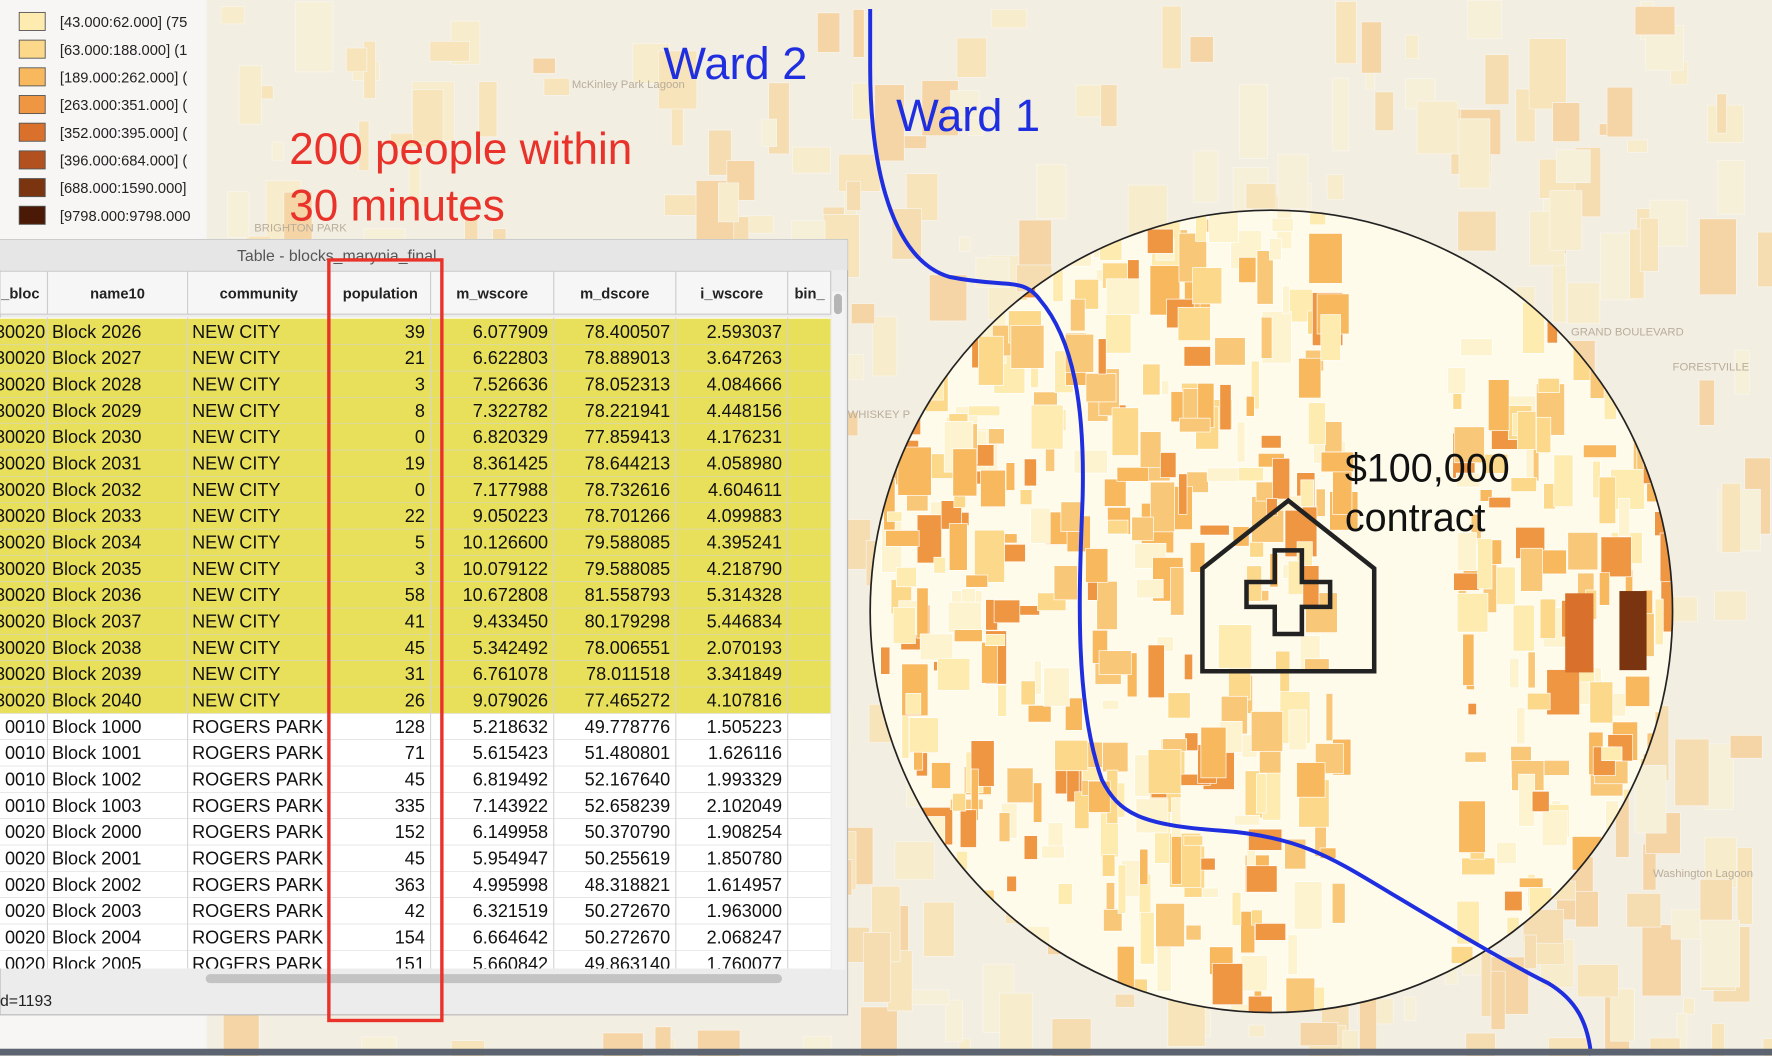 The width and height of the screenshot is (1772, 1056). What do you see at coordinates (744, 832) in the screenshot?
I see `table-cell: 1.908254` at bounding box center [744, 832].